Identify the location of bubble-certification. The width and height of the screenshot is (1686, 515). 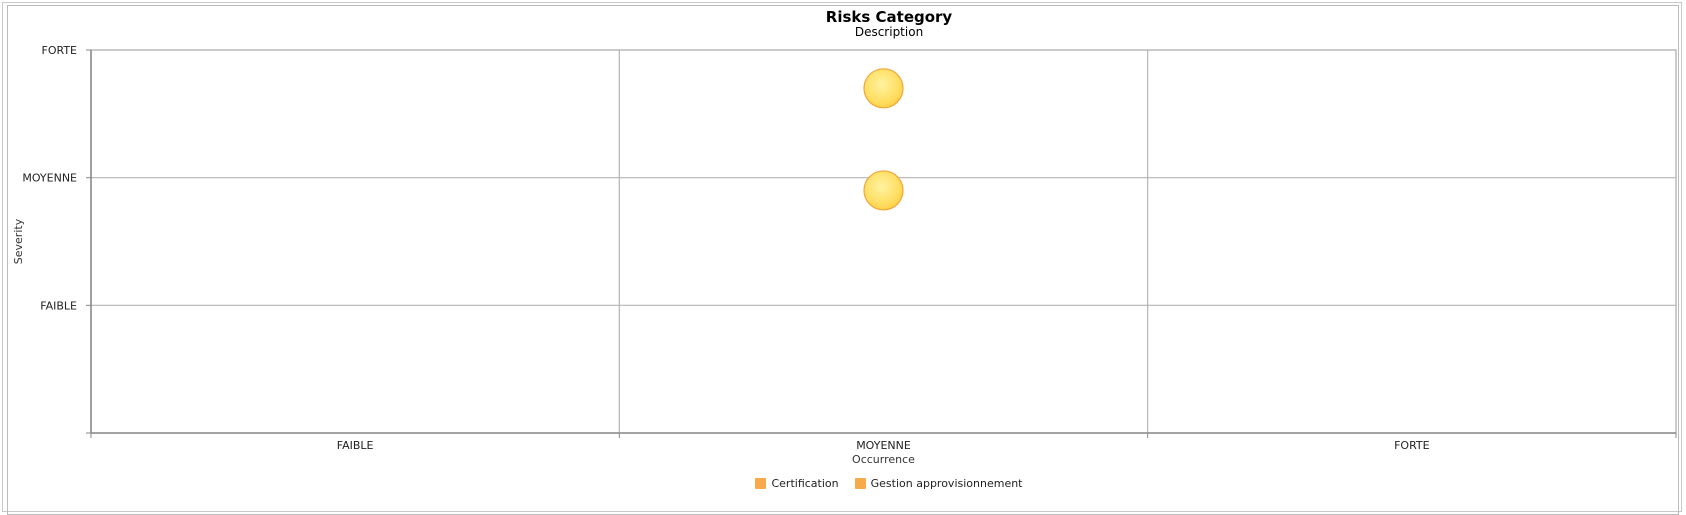
(883, 88).